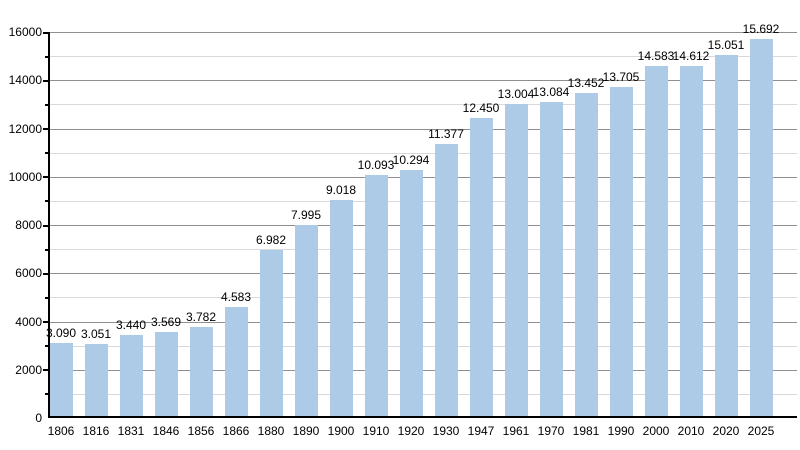 The height and width of the screenshot is (450, 800). What do you see at coordinates (621, 252) in the screenshot?
I see `bar-1990` at bounding box center [621, 252].